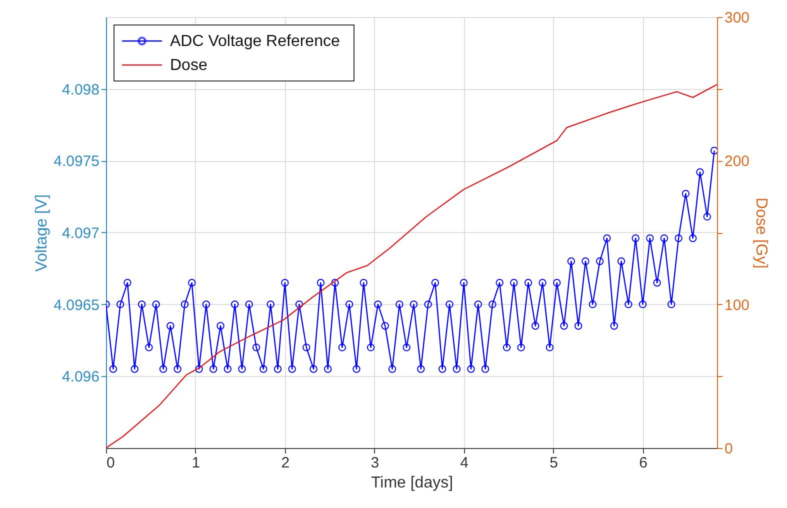 The width and height of the screenshot is (787, 508). Describe the element at coordinates (643, 463) in the screenshot. I see `x-tick-label: 6` at that location.